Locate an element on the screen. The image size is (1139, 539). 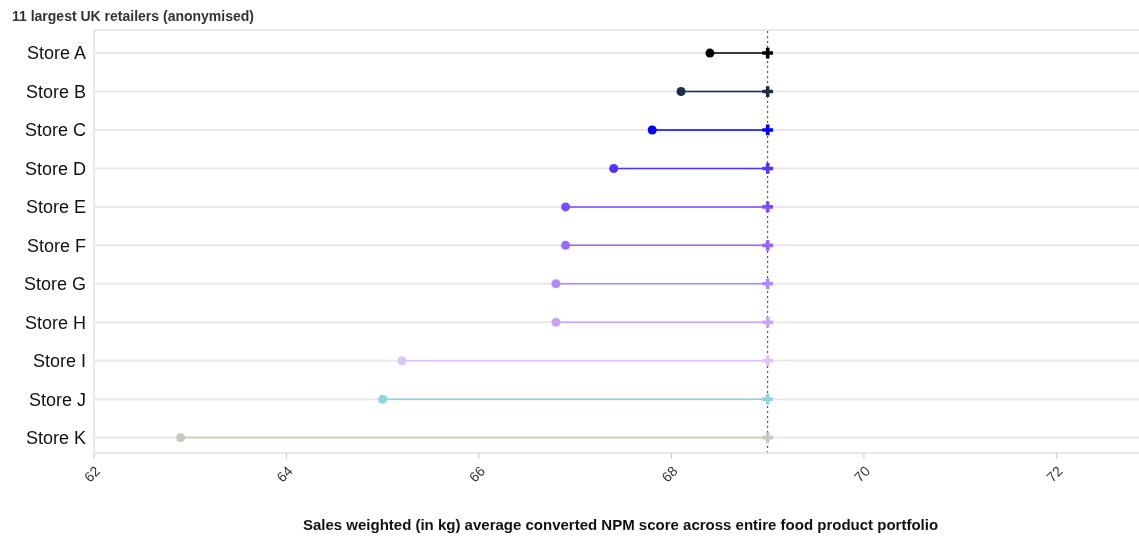
x-tick-label: 68 is located at coordinates (669, 474).